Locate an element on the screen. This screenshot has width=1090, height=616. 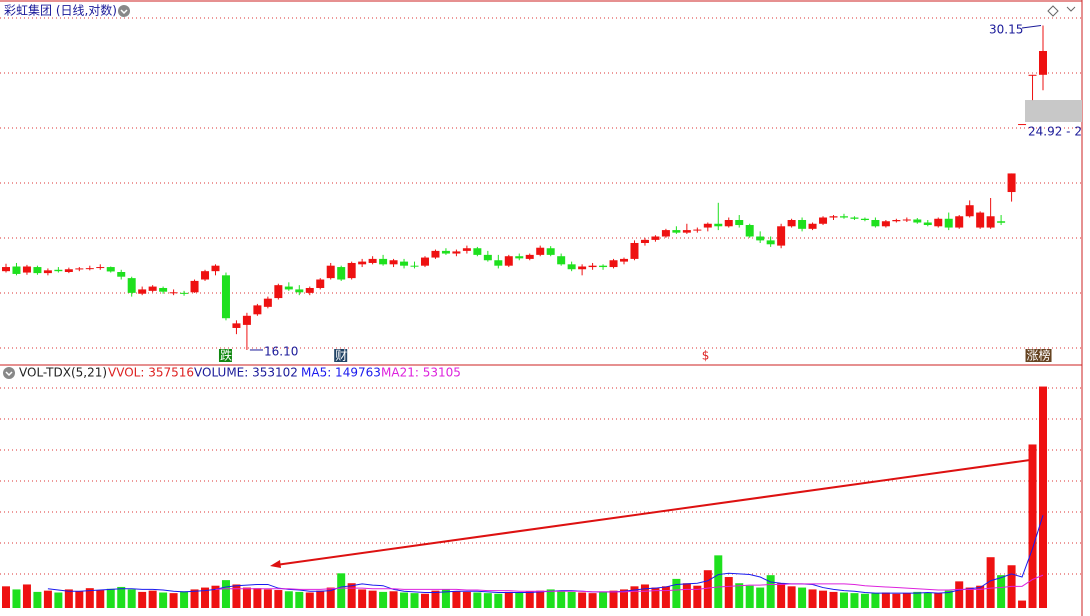
marker-label: $ is located at coordinates (706, 356).